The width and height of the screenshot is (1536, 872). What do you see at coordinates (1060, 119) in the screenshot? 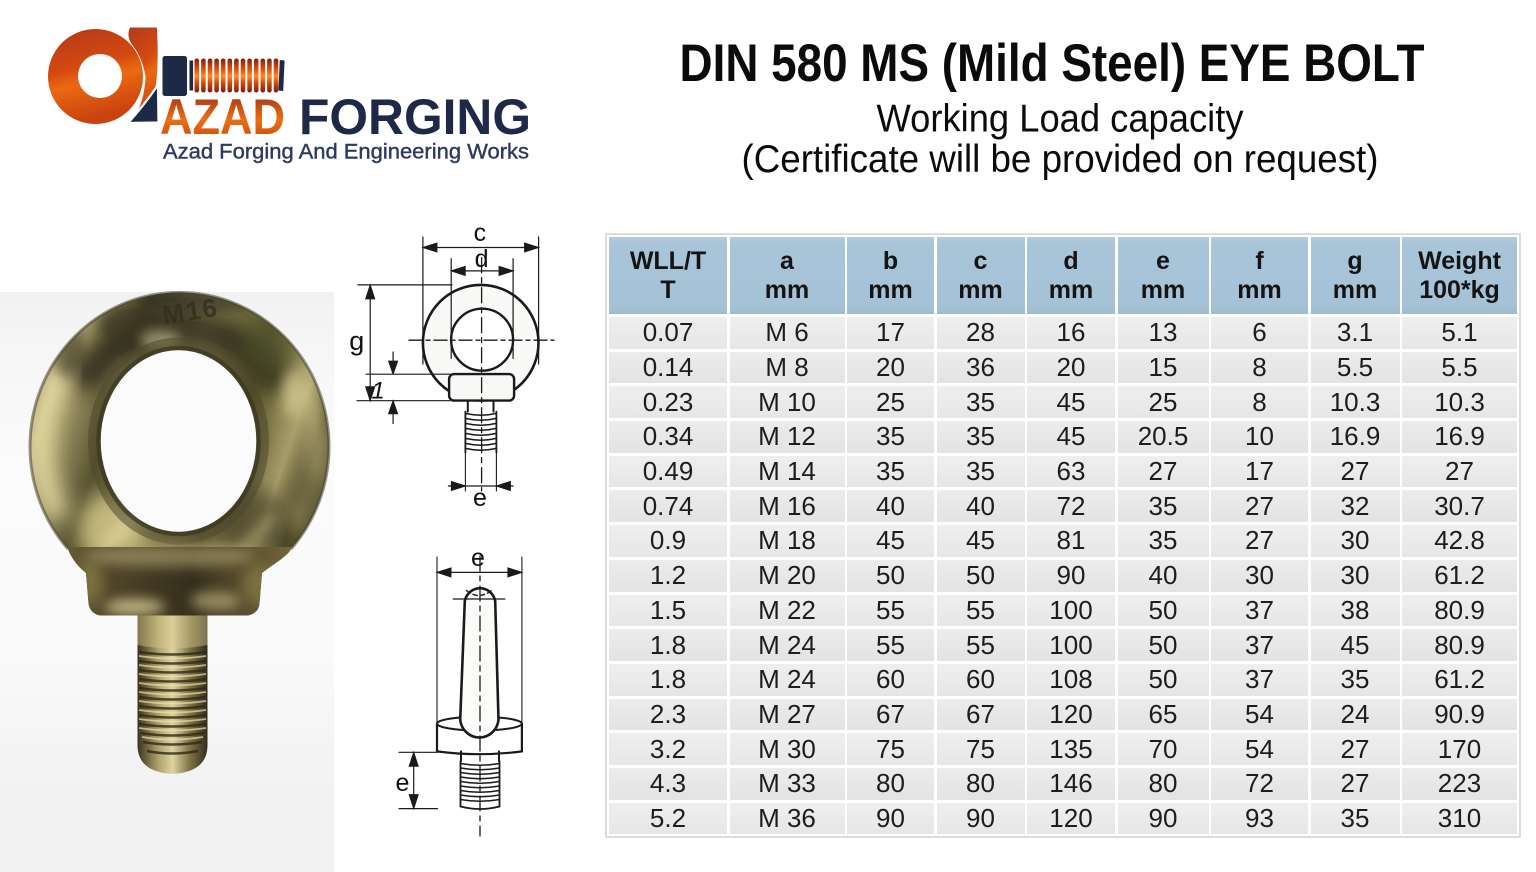
I see `svg-text: Working Load capacity` at bounding box center [1060, 119].